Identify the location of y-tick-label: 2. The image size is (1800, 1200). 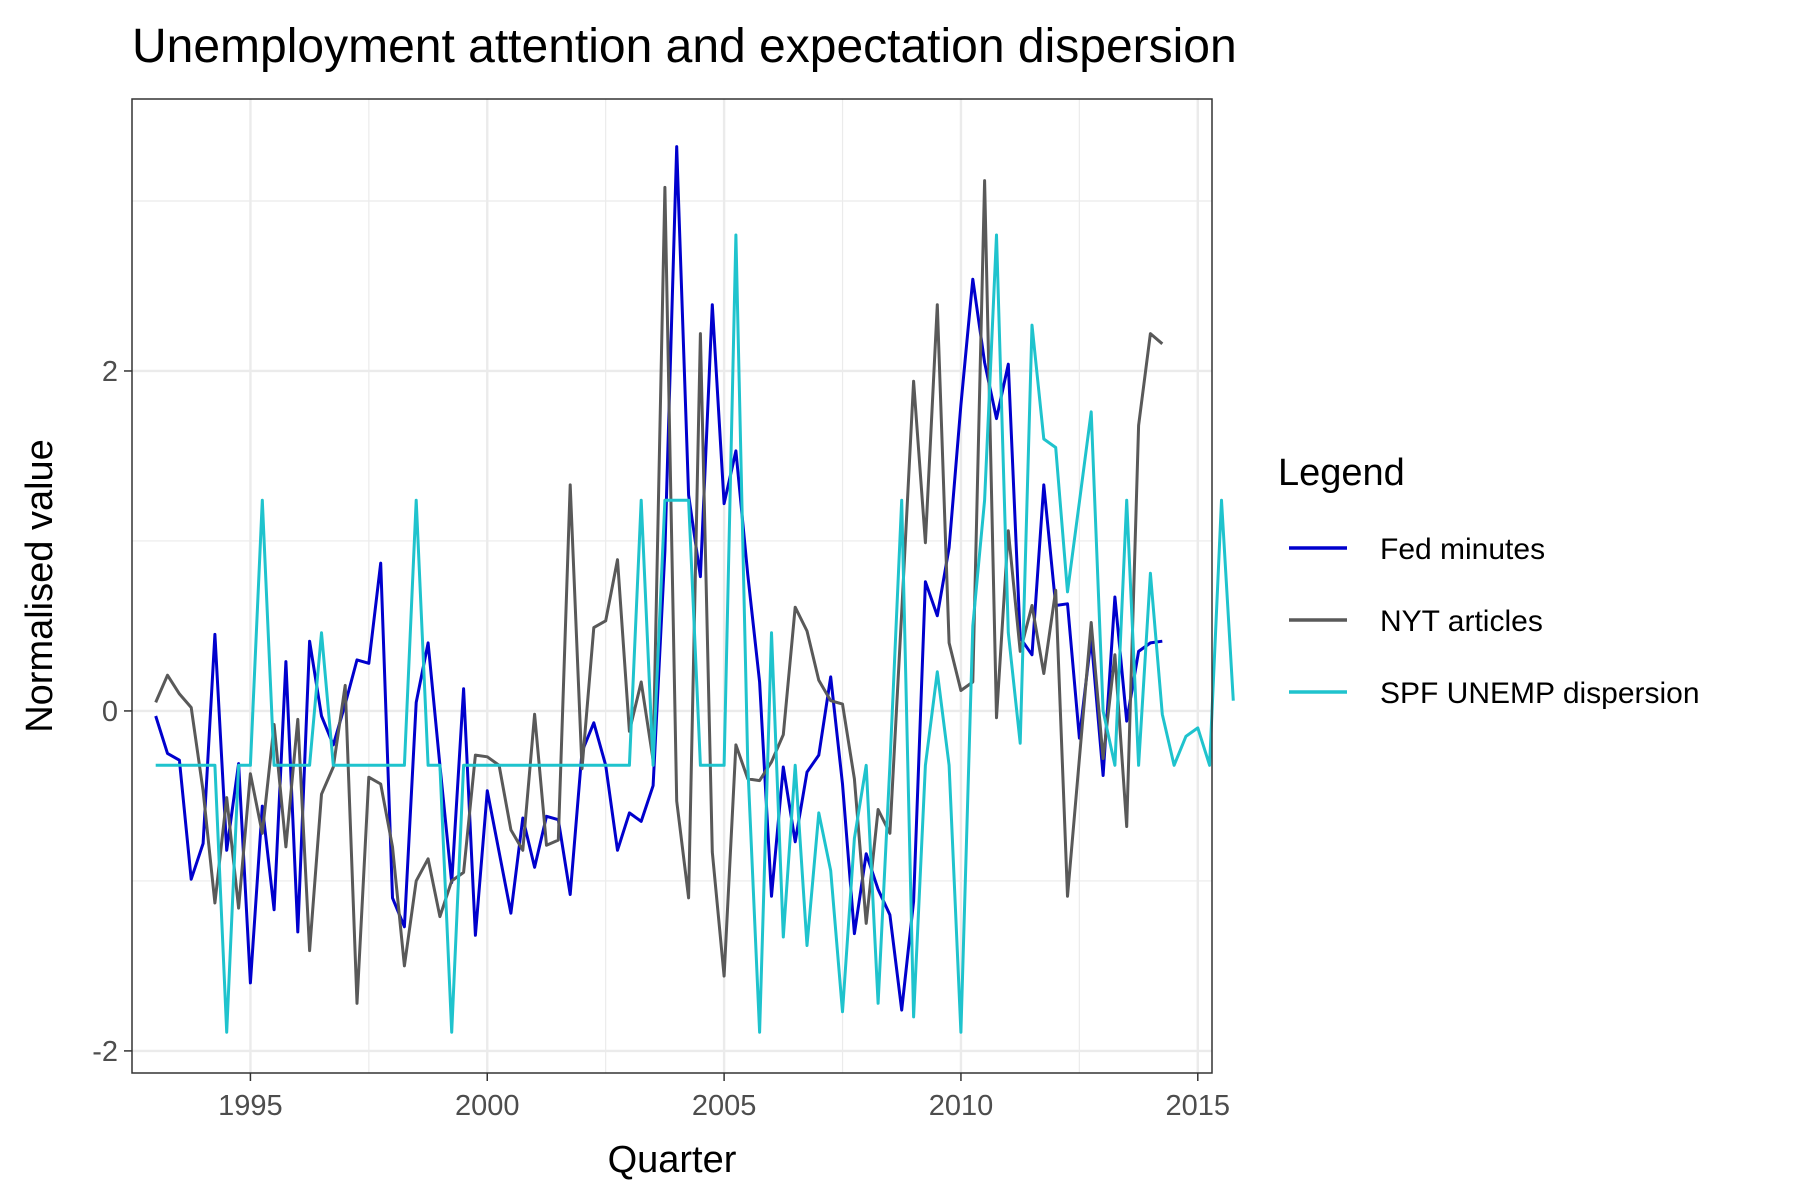
(110, 372).